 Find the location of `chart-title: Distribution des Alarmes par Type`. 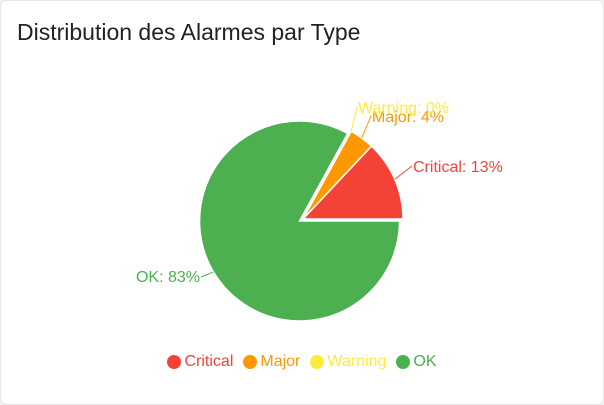

chart-title: Distribution des Alarmes par Type is located at coordinates (189, 32).